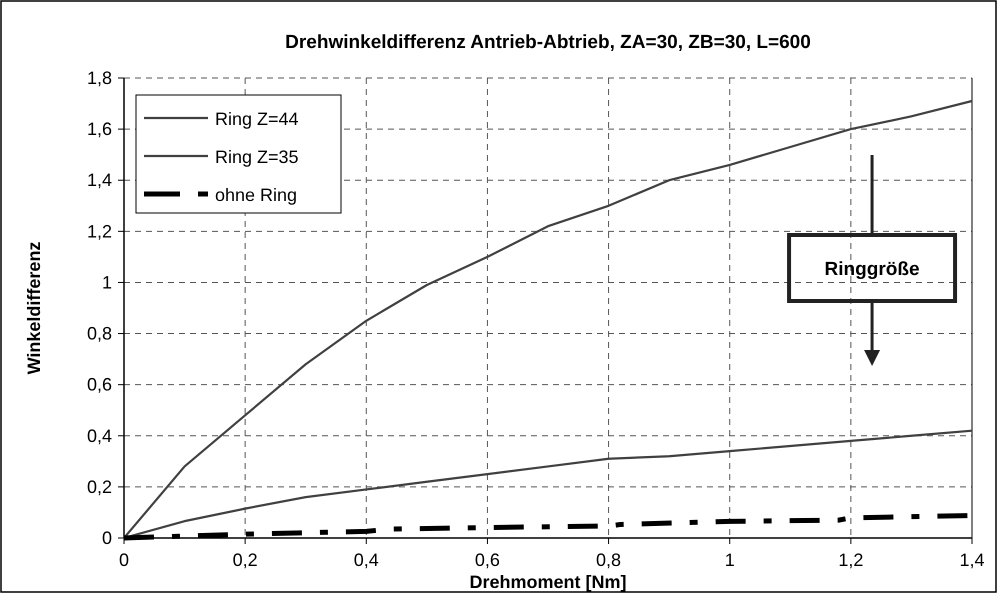 The image size is (997, 593). What do you see at coordinates (99, 334) in the screenshot?
I see `y-tick-label: 0,8` at bounding box center [99, 334].